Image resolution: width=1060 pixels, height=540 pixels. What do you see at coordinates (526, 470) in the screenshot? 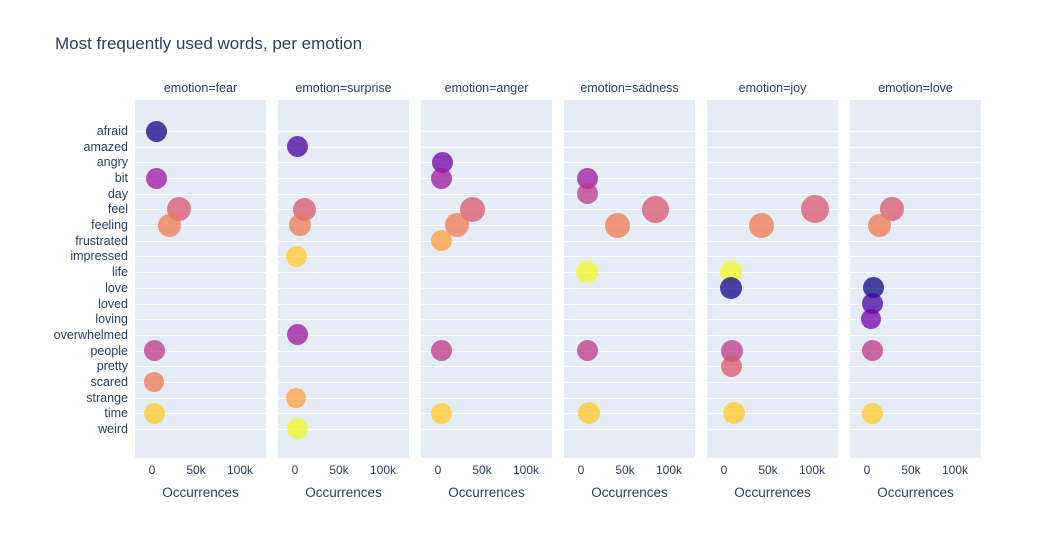
I see `x-tick-label-anger-100k: 100k` at bounding box center [526, 470].